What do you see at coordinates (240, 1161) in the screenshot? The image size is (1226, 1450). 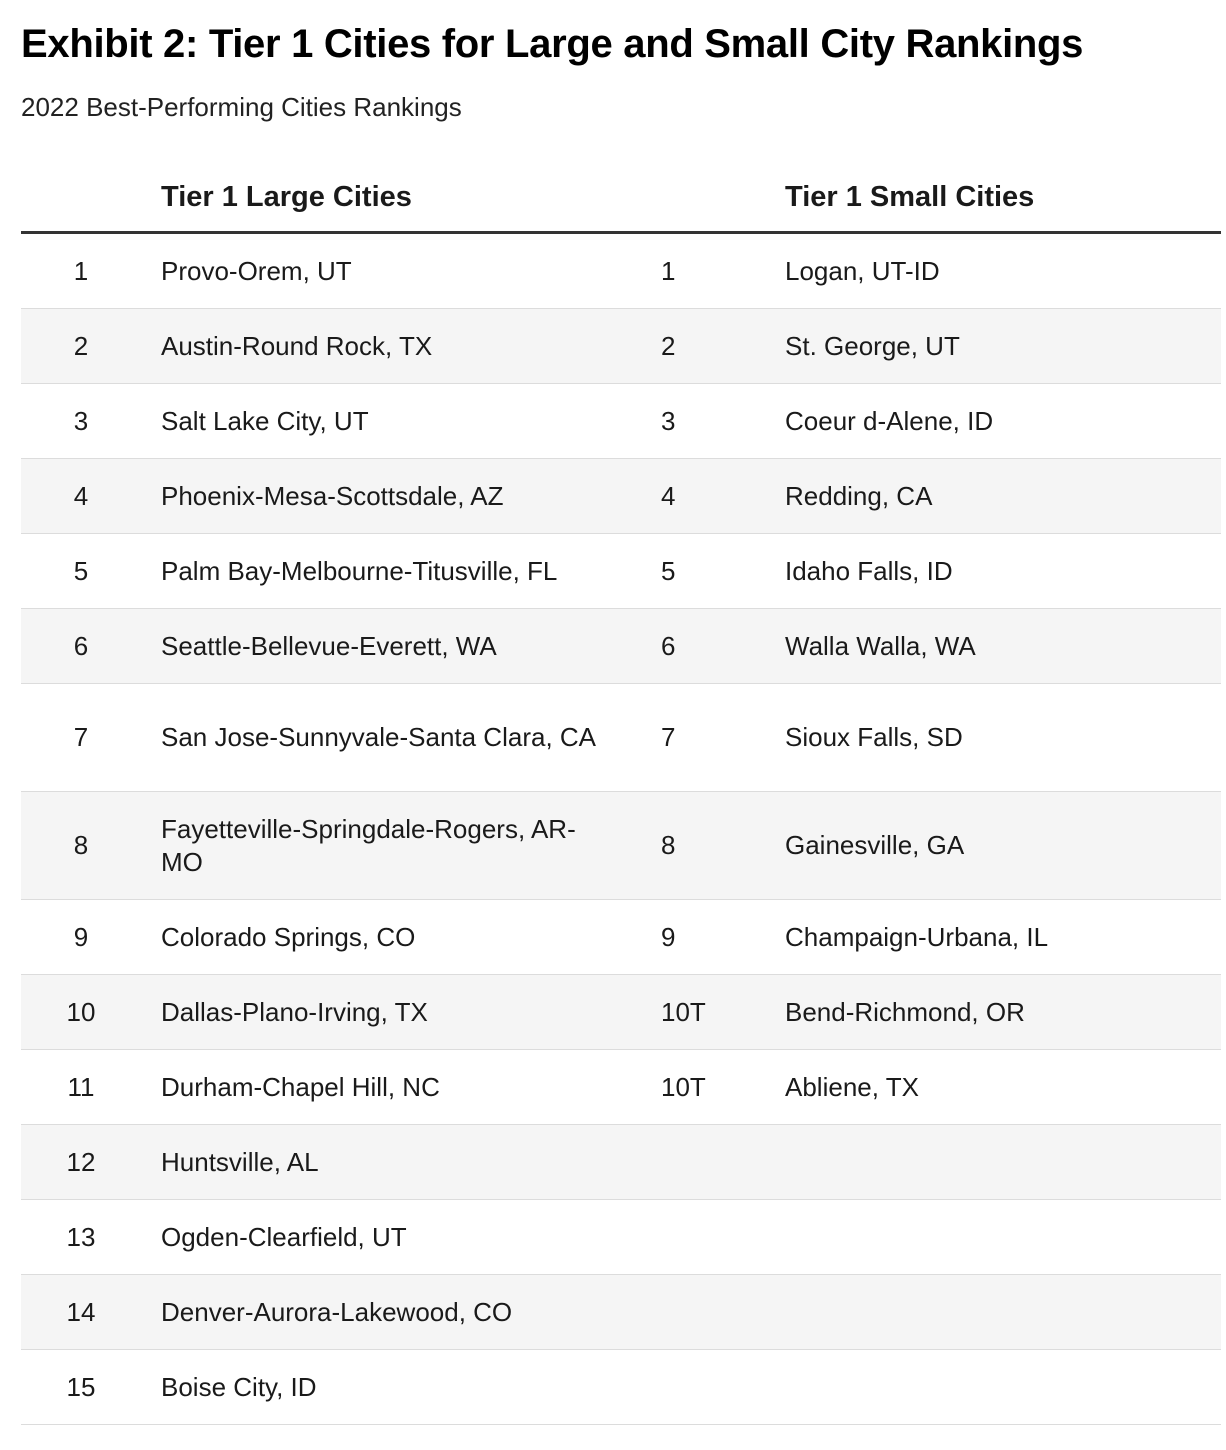 I see `large-city-cell: Huntsville, AL` at bounding box center [240, 1161].